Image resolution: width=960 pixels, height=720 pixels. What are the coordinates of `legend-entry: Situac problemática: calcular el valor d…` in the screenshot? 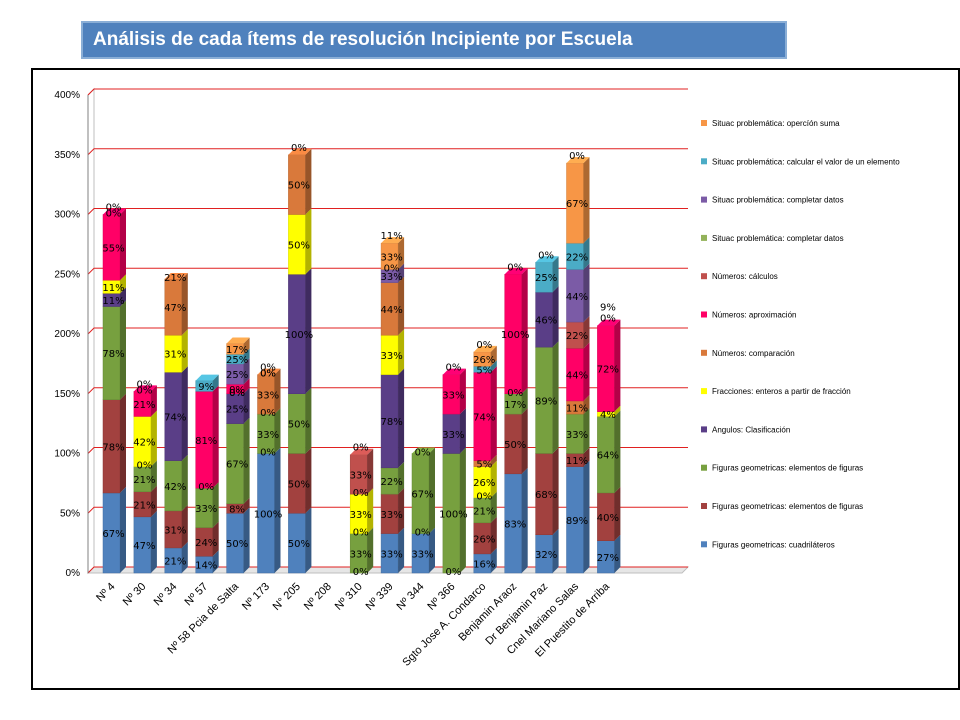 It's located at (806, 161).